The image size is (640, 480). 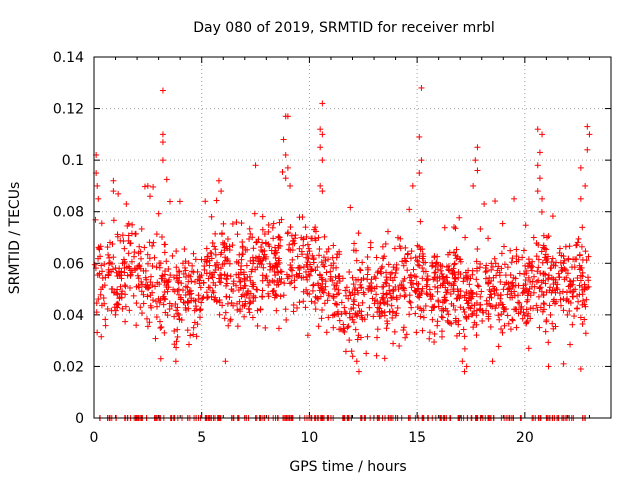 What do you see at coordinates (68, 238) in the screenshot?
I see `y-tick-labels: 0 0.02 0.04 0.06 0.08 0.1 0.12 0.14` at bounding box center [68, 238].